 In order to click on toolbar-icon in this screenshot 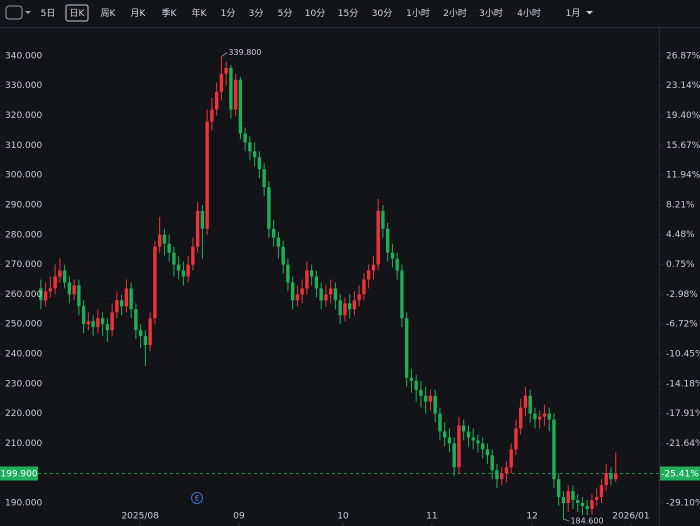, I will do `click(14, 12)`.